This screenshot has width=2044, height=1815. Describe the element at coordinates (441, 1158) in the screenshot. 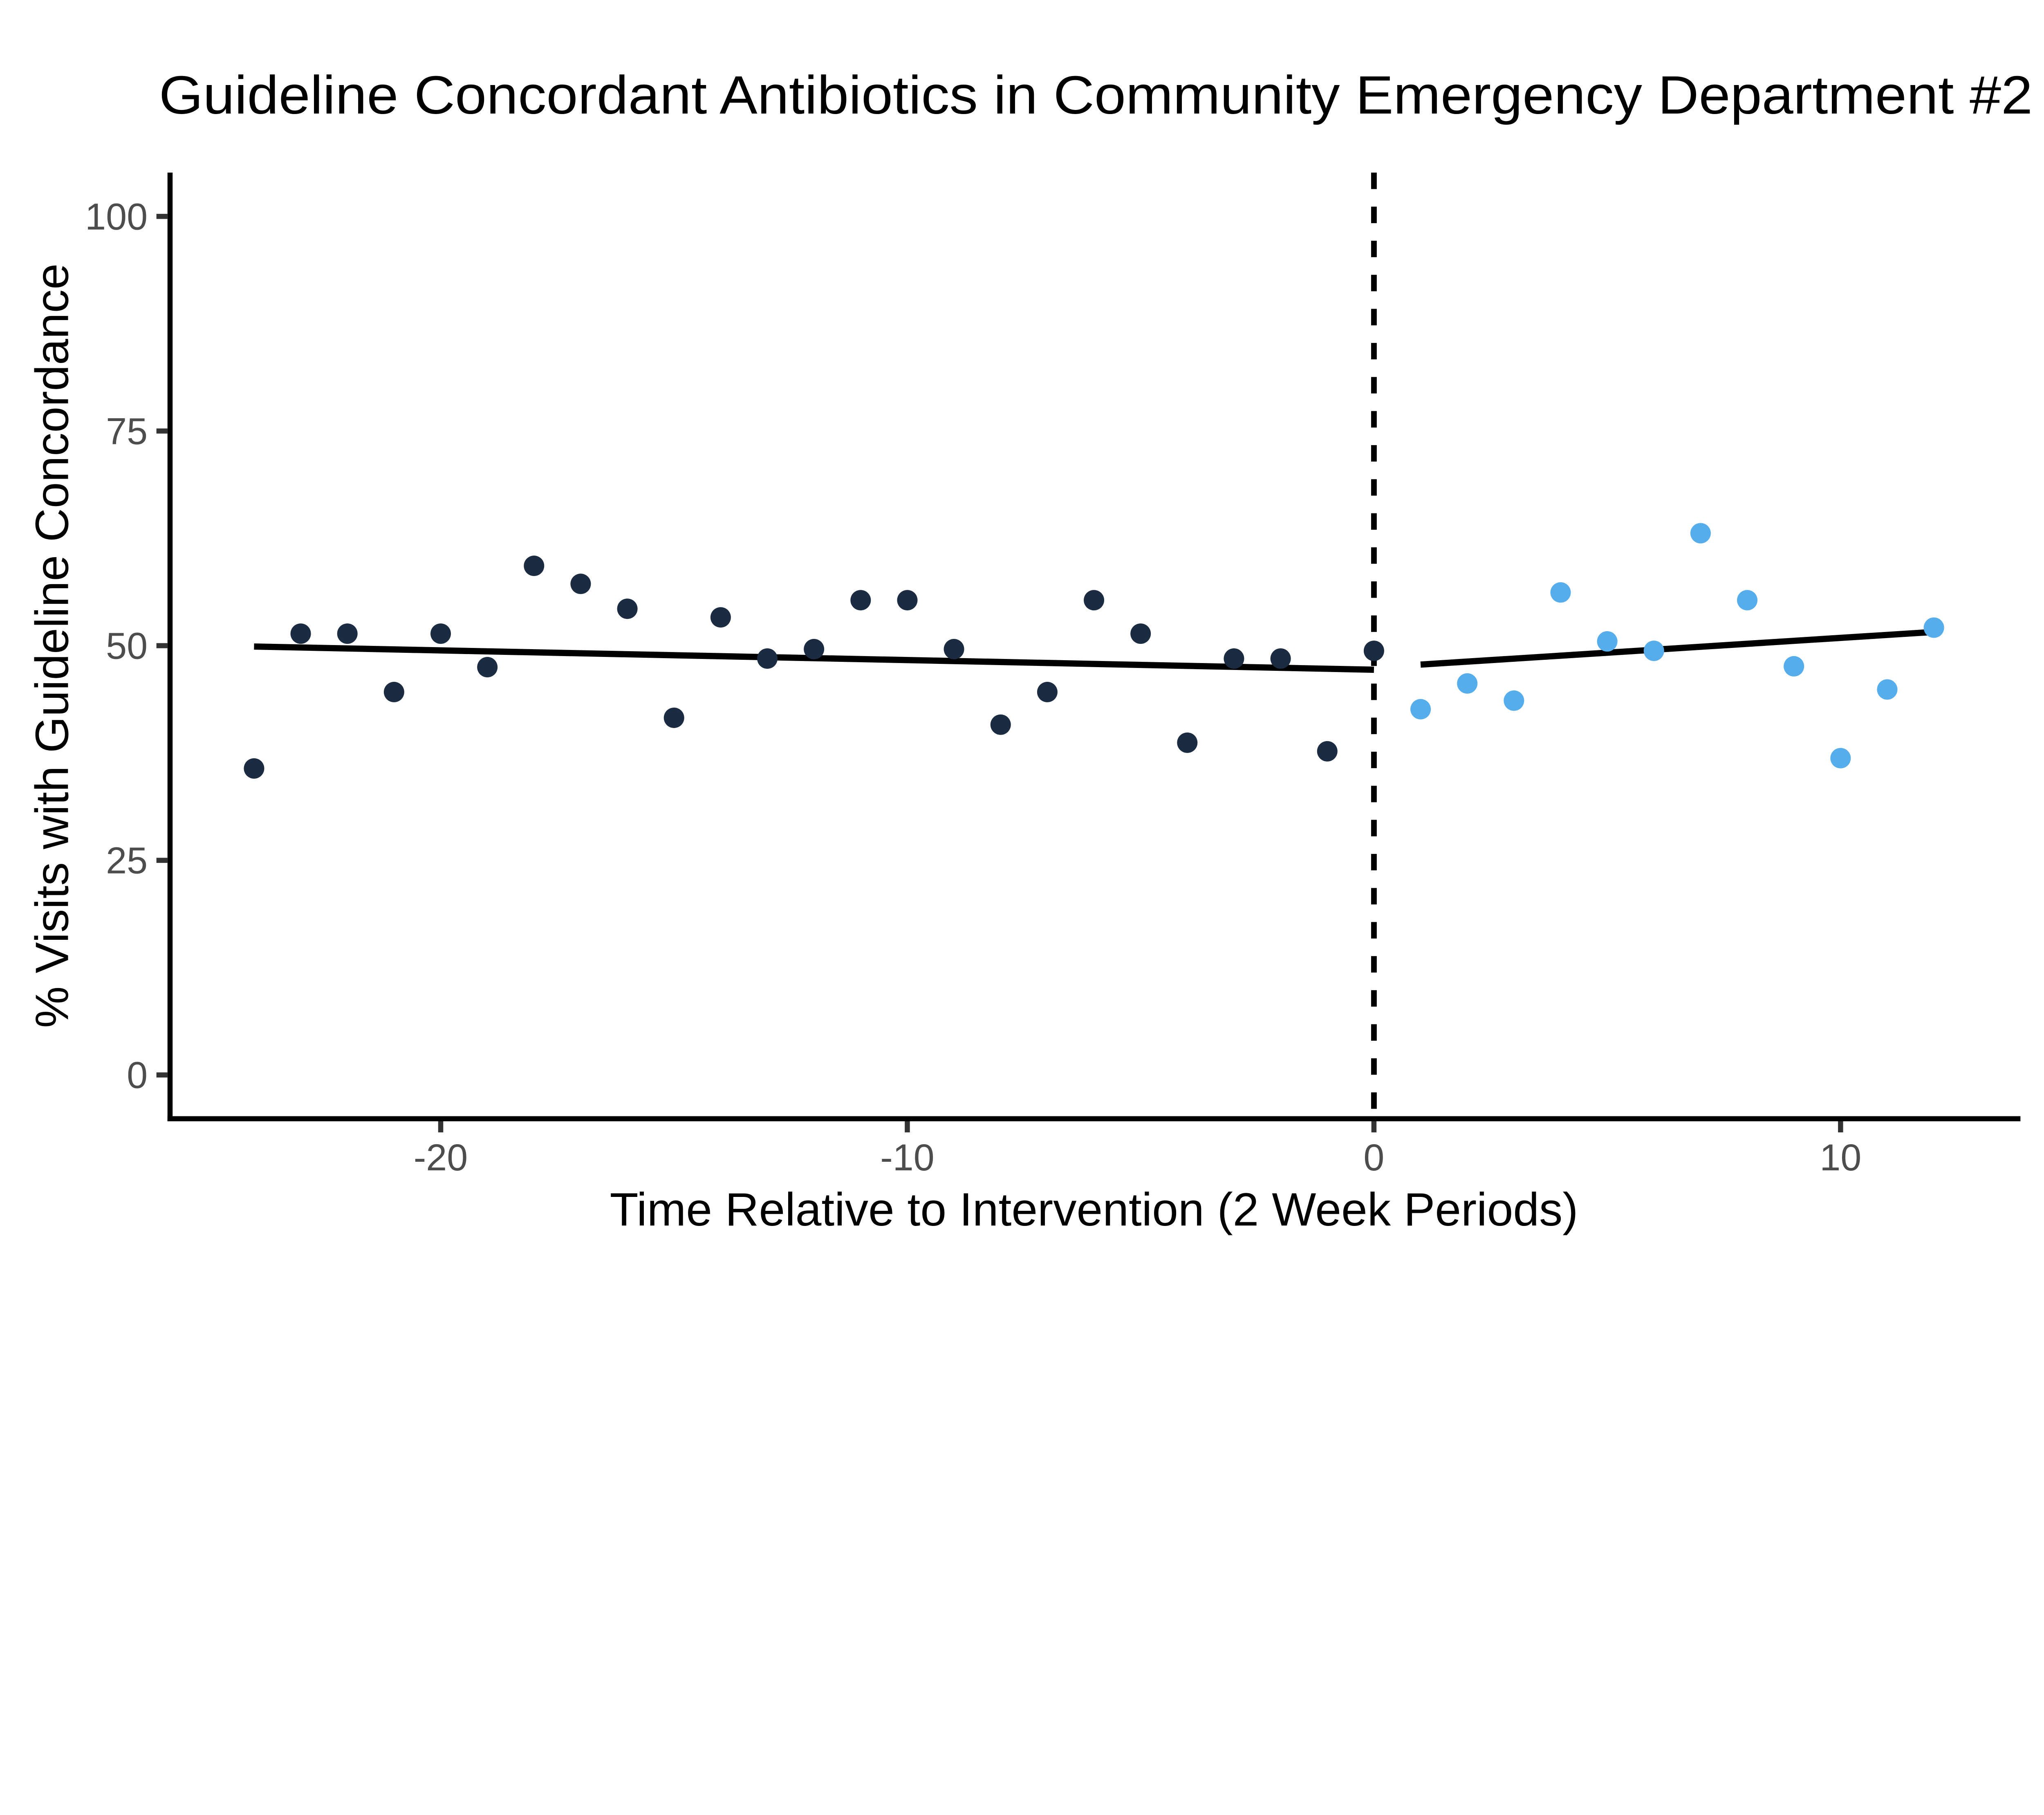

I see `x-tick-label: -20` at that location.